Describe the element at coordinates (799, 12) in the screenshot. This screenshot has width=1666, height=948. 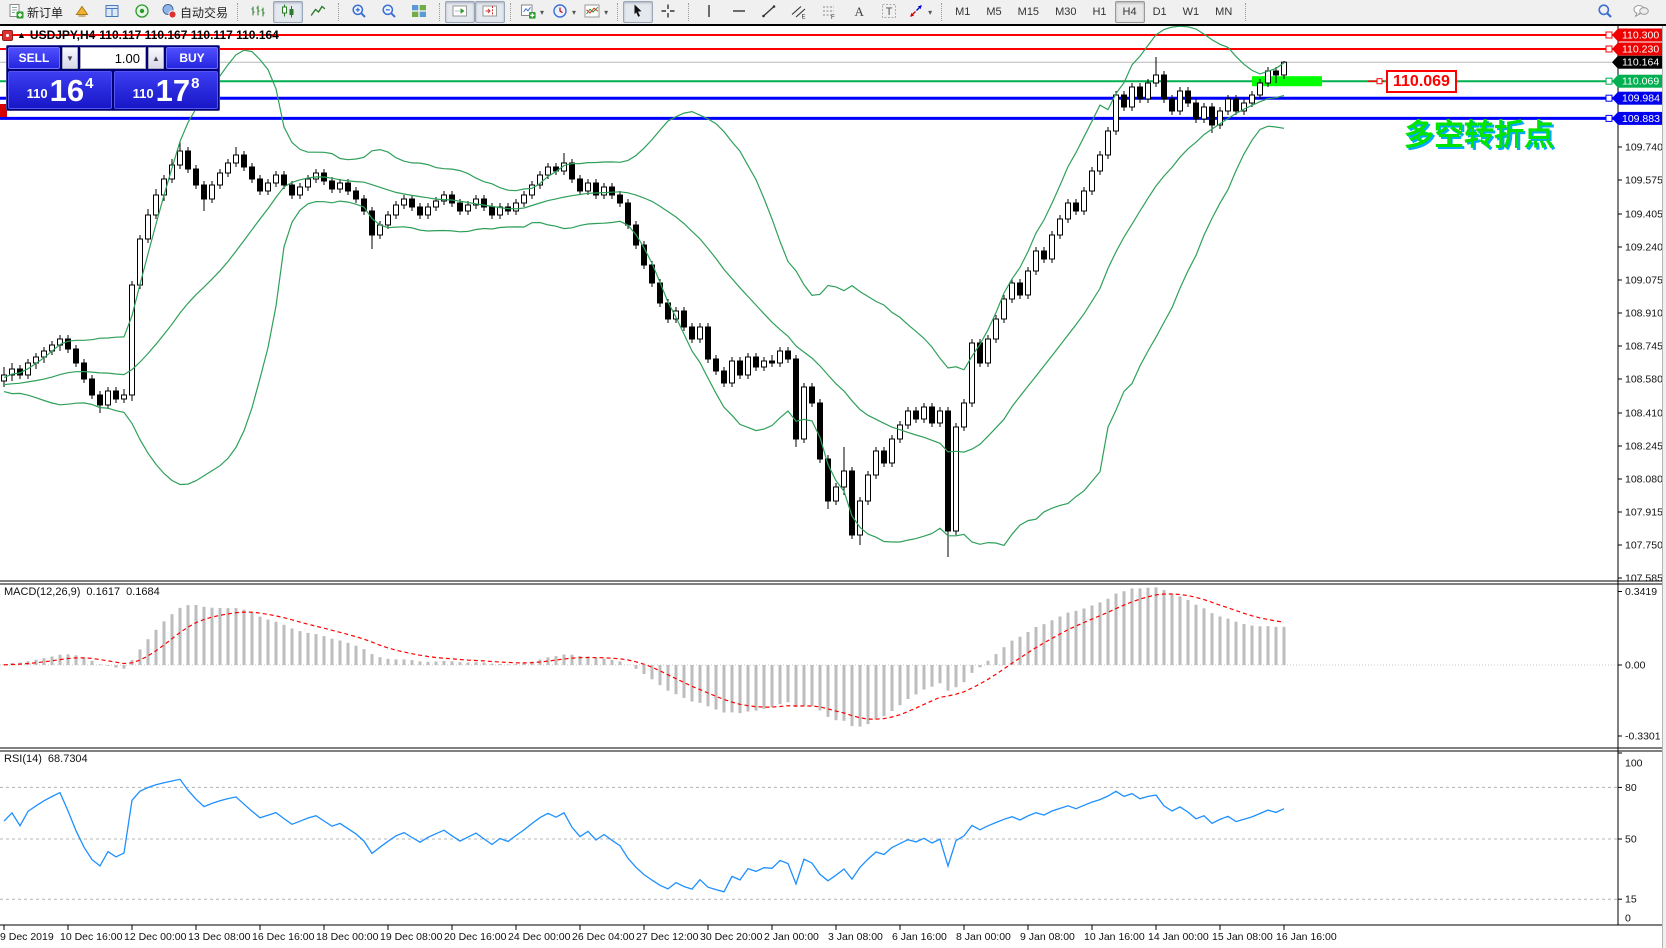
I see `equidistant-channel-button: E` at that location.